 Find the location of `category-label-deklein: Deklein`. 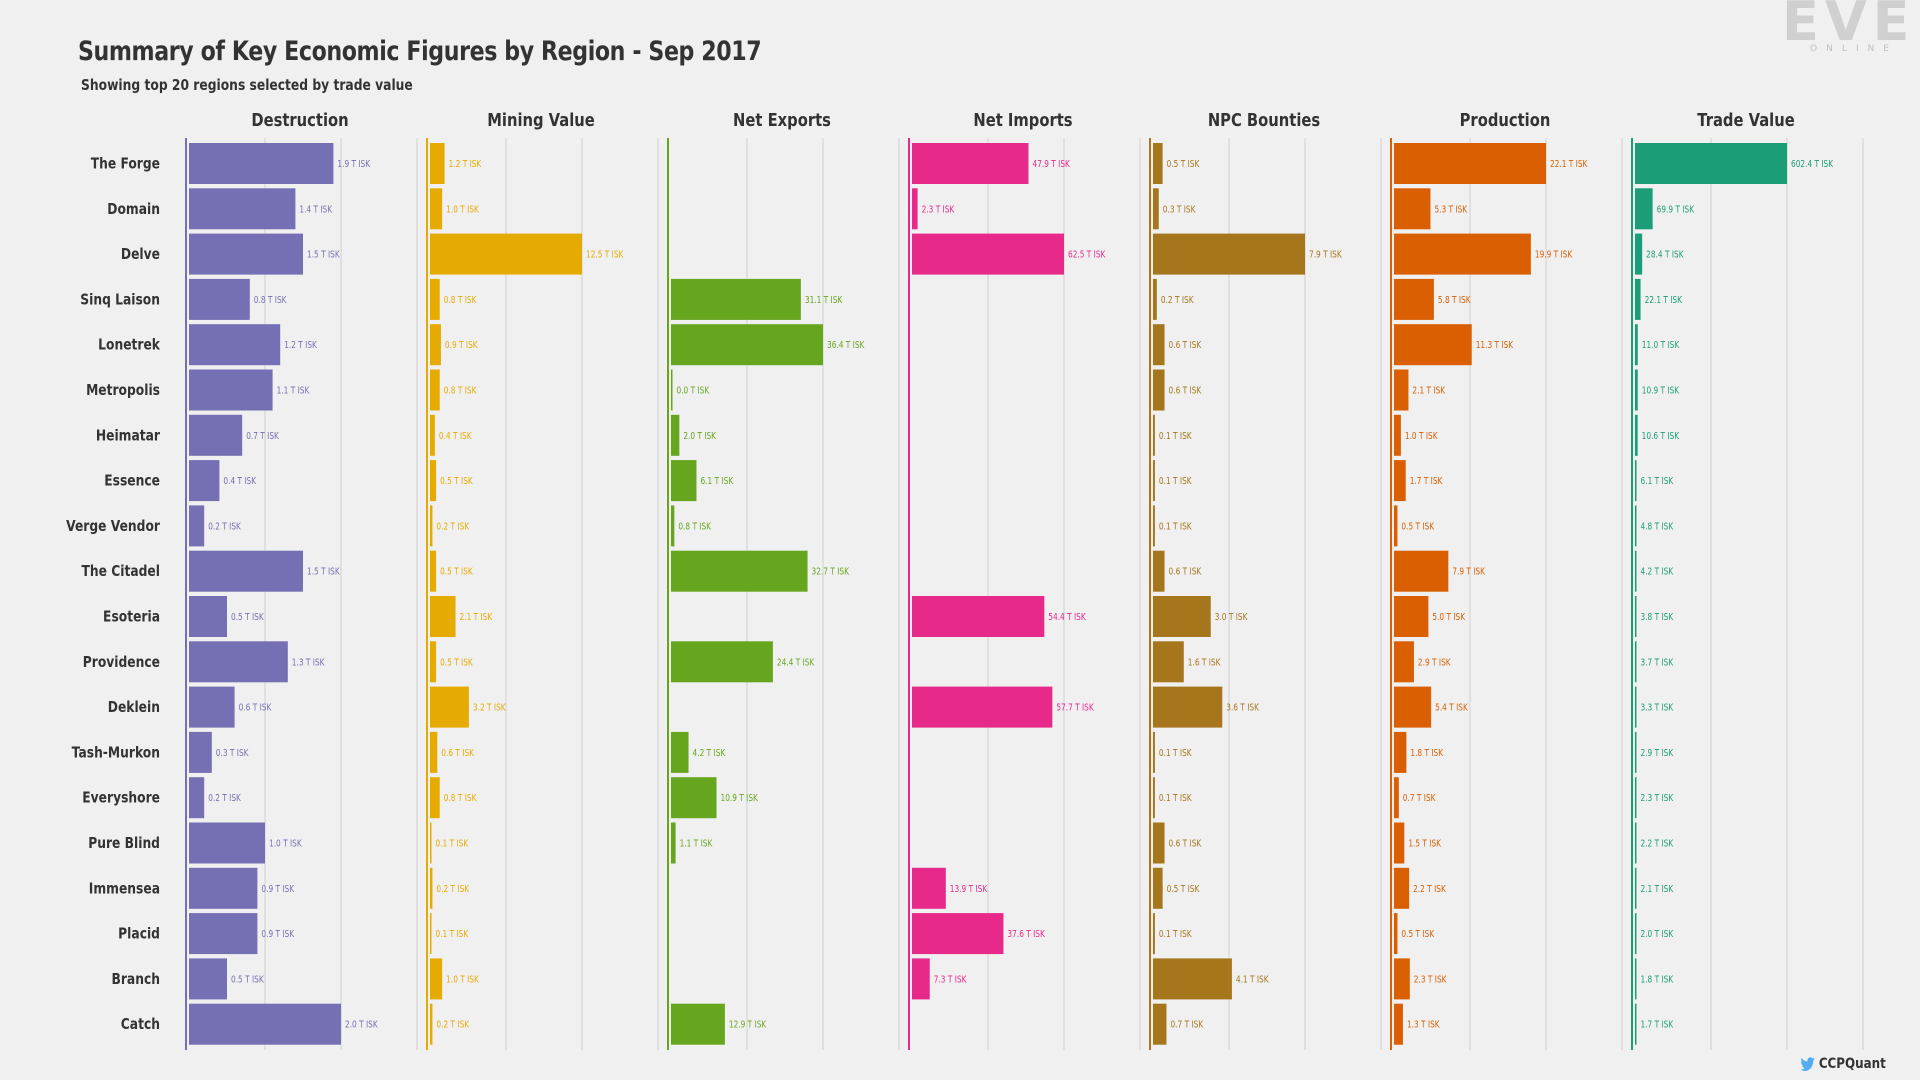

category-label-deklein: Deklein is located at coordinates (134, 707).